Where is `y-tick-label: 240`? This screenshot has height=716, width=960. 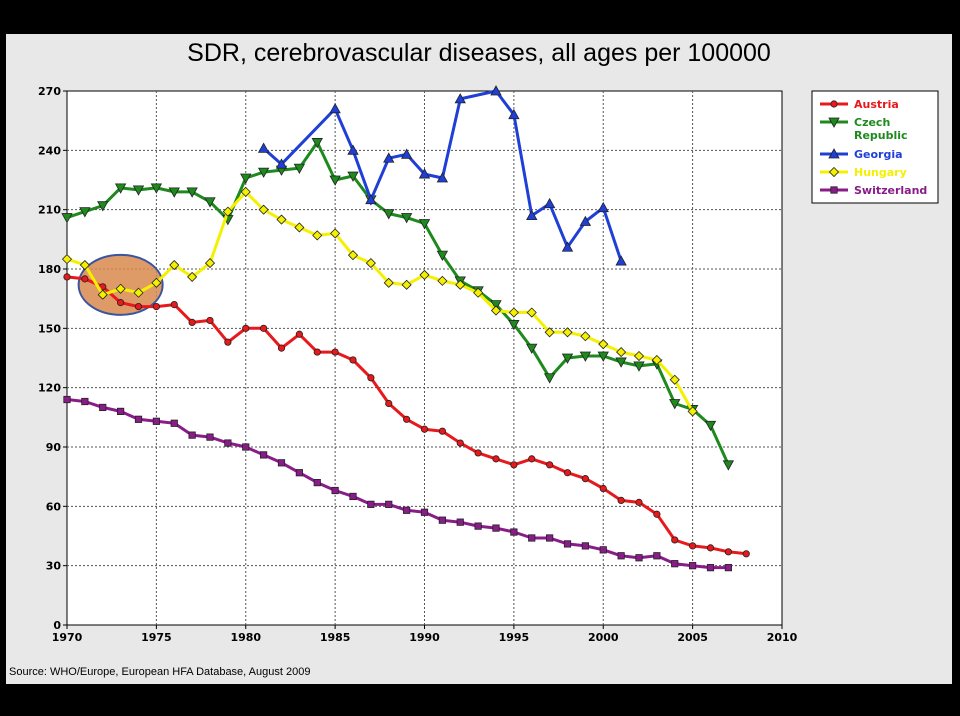
y-tick-label: 240 is located at coordinates (49, 150).